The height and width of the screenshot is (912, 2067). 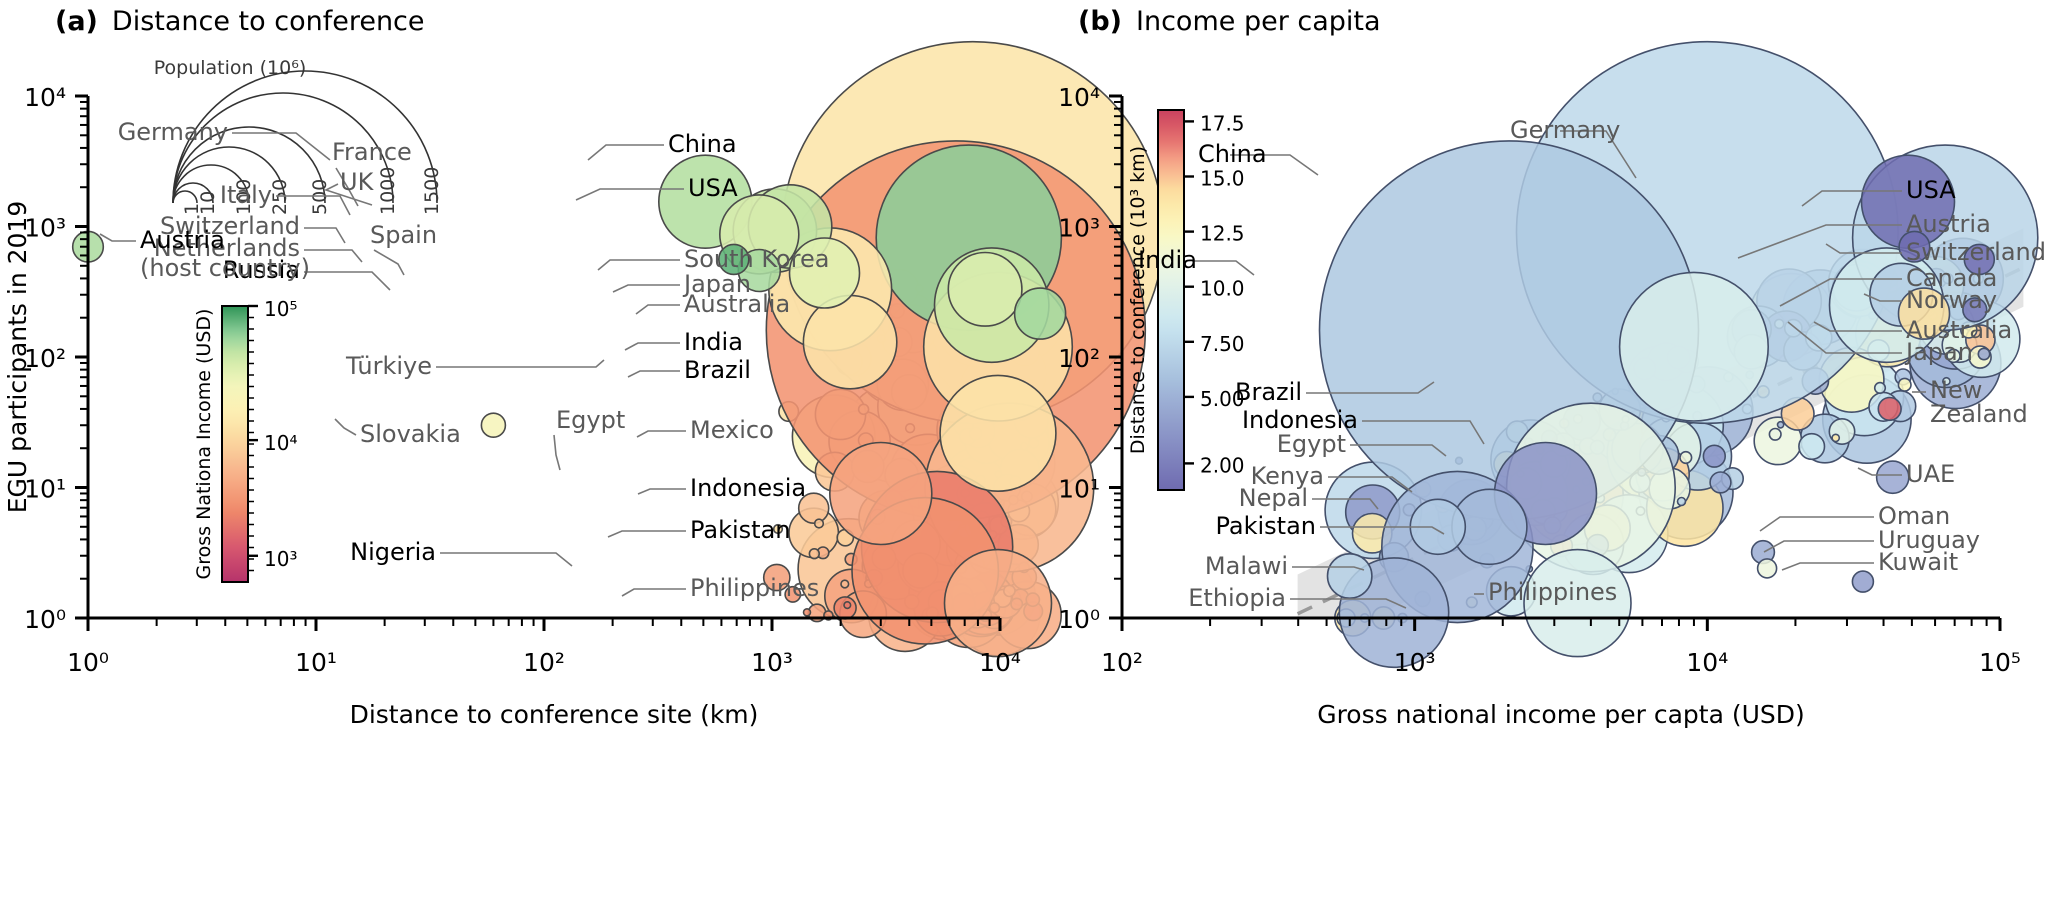 I want to click on label-uk: UK, so click(x=357, y=182).